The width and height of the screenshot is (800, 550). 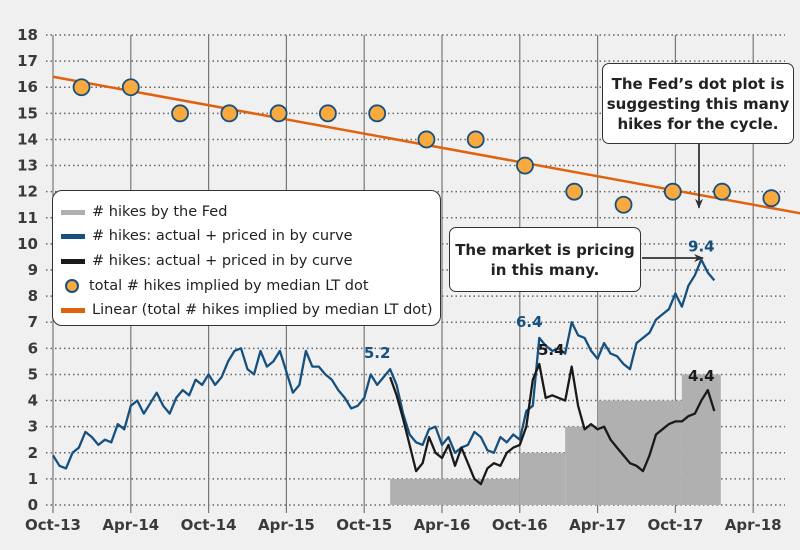 What do you see at coordinates (33, 401) in the screenshot?
I see `y-tick-label: 4` at bounding box center [33, 401].